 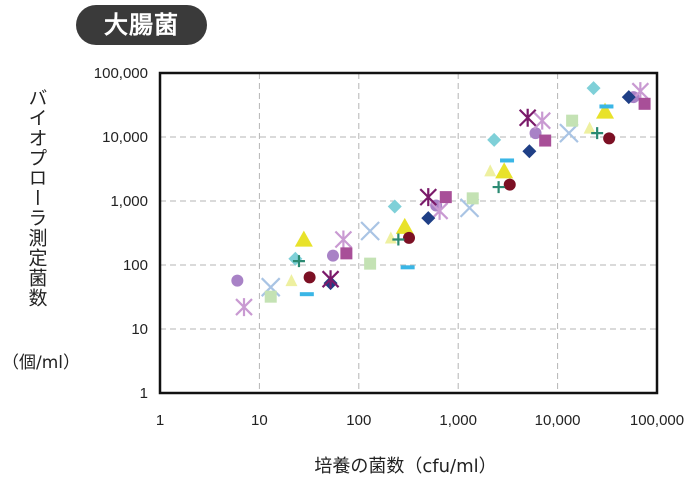 I want to click on y-tick-labels: 1 10 100 1,000 10,000 100,000, so click(x=121, y=233).